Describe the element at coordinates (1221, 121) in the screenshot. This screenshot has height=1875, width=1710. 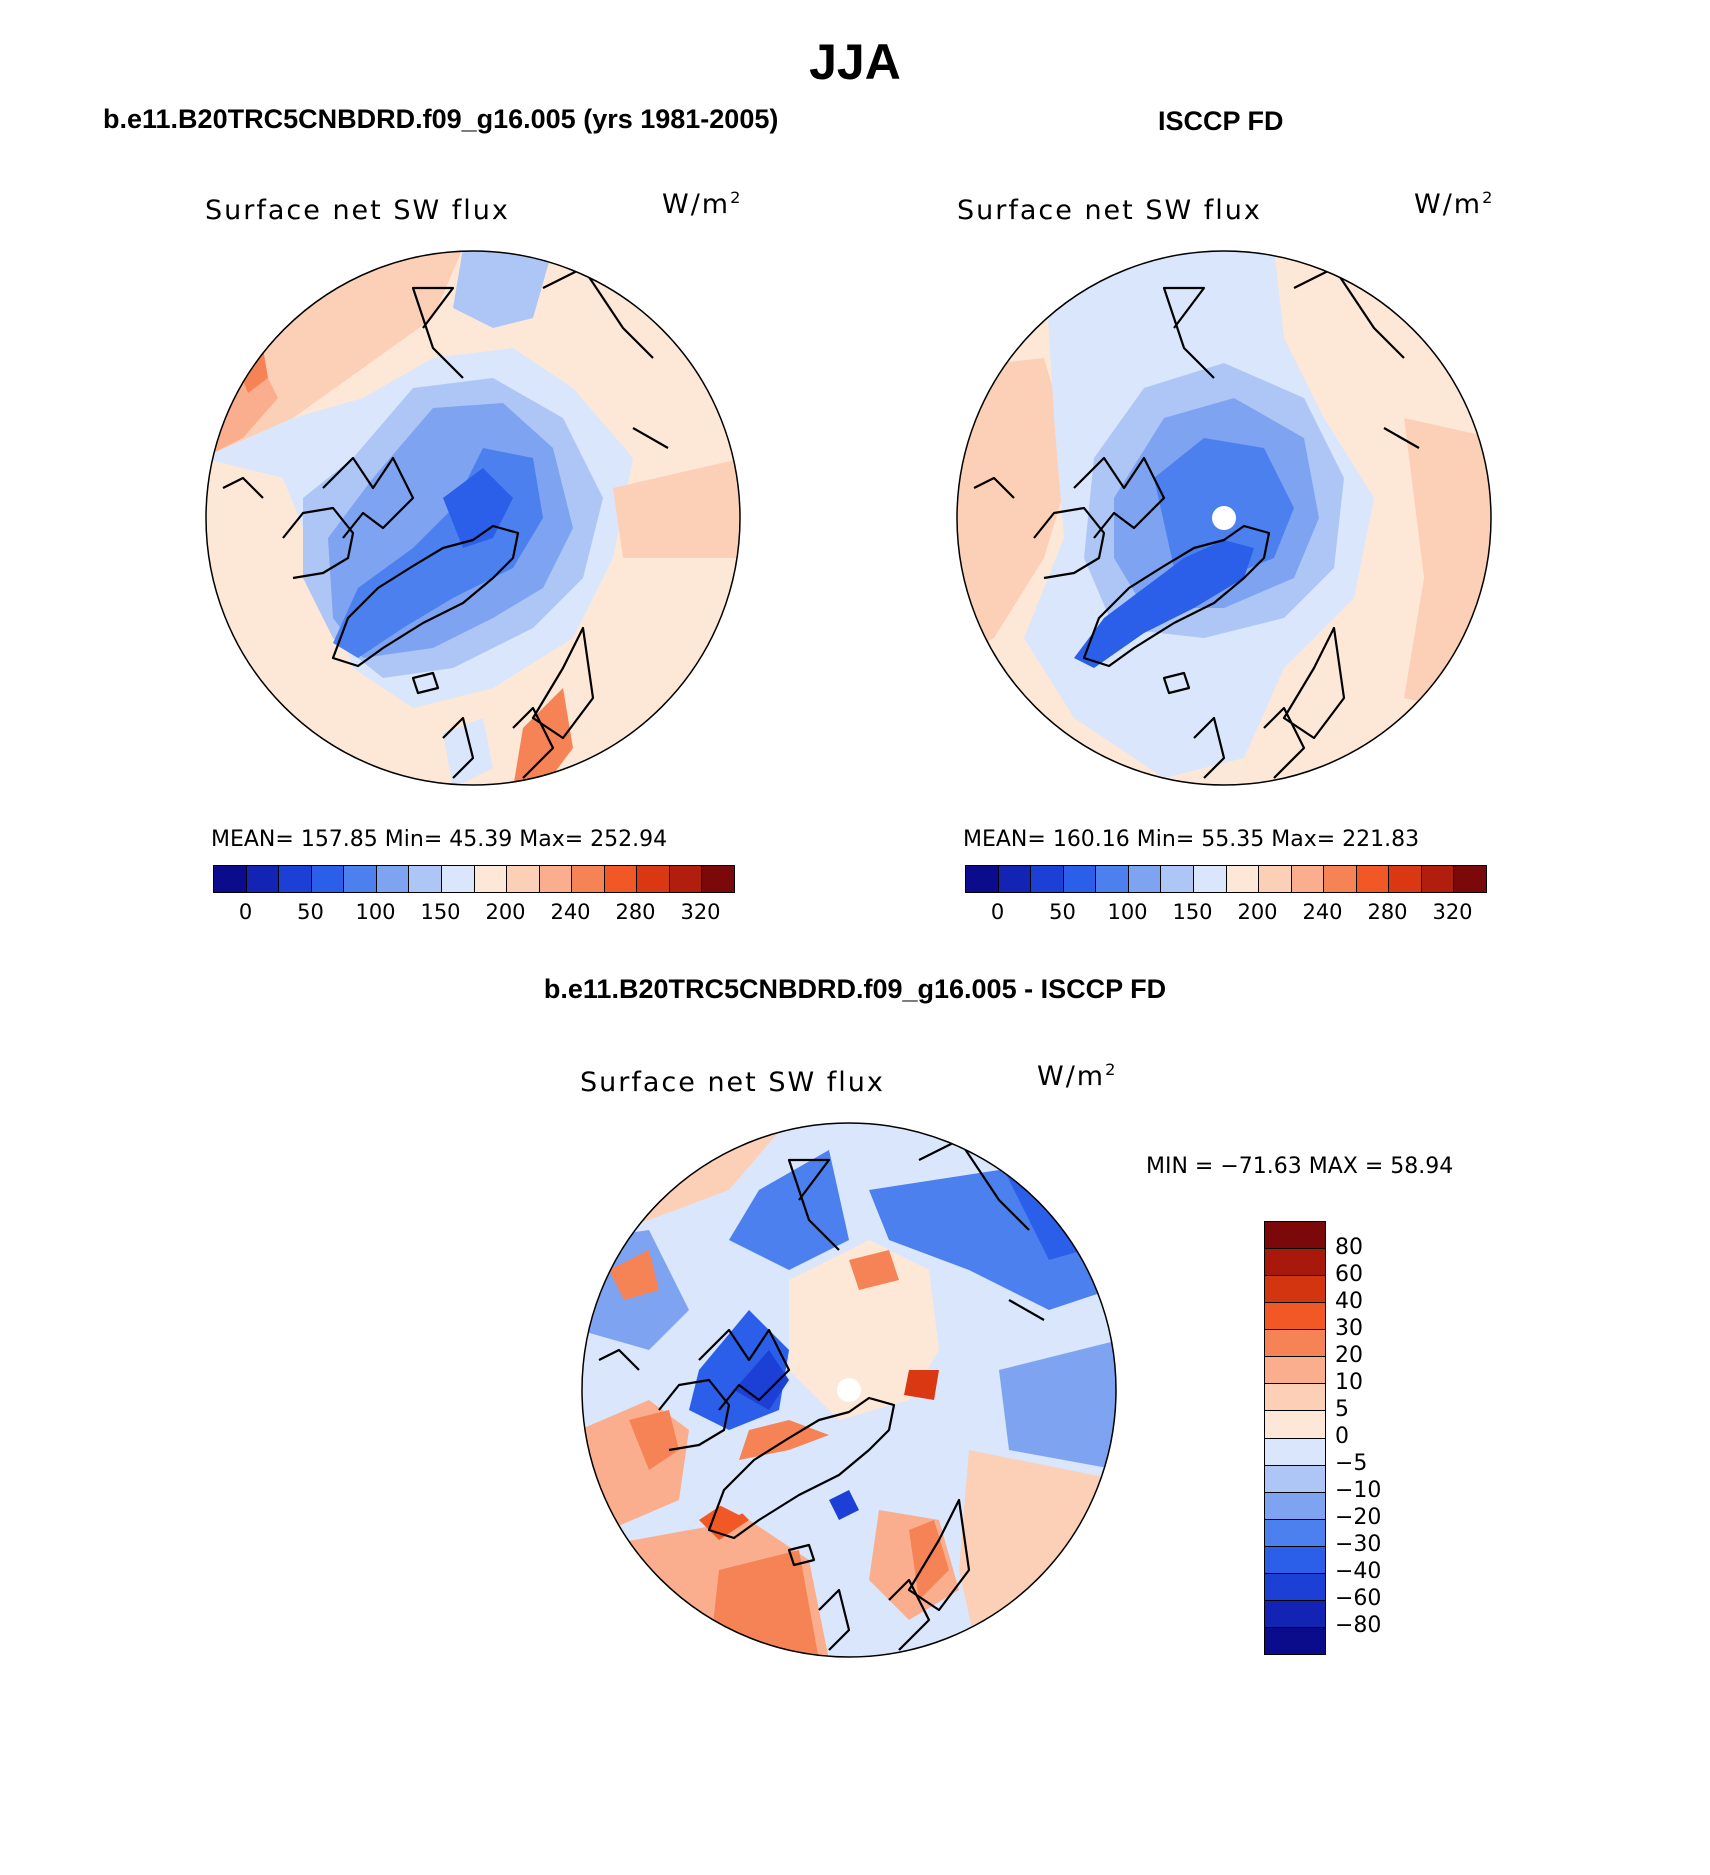
I see `obs-panel-title: ISCCP FD` at that location.